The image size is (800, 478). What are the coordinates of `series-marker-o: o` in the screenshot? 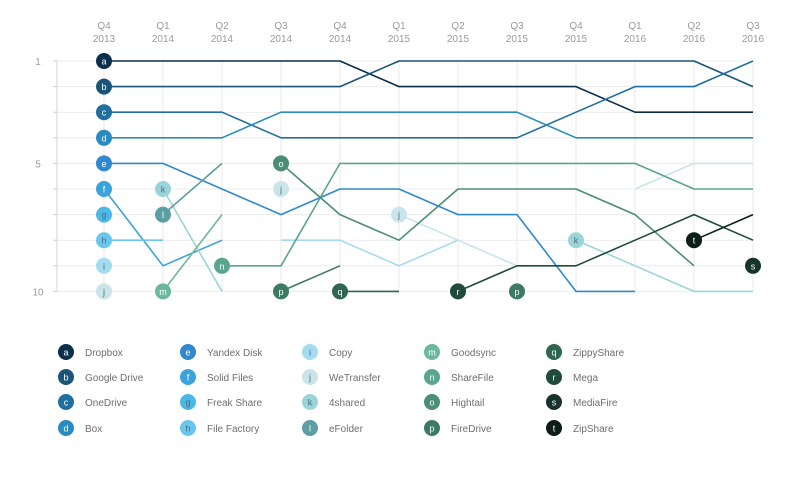 It's located at (281, 163).